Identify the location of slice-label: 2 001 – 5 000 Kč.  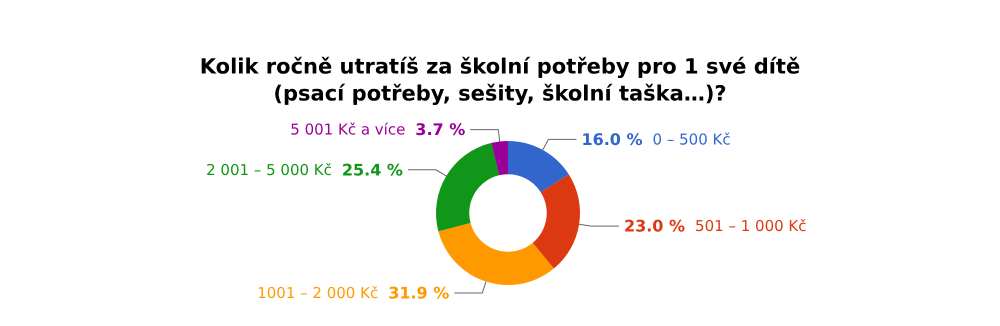
(269, 169).